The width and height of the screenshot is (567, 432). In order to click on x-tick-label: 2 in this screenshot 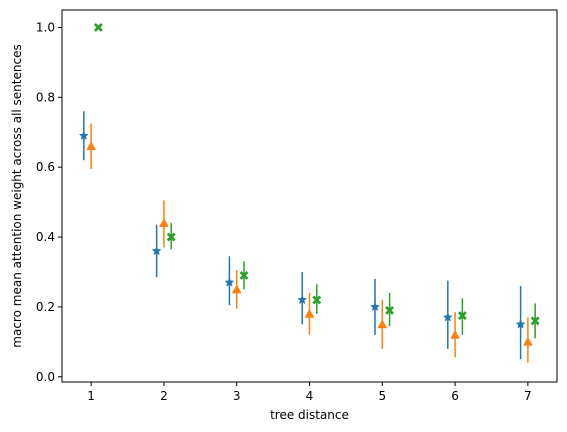, I will do `click(164, 396)`.